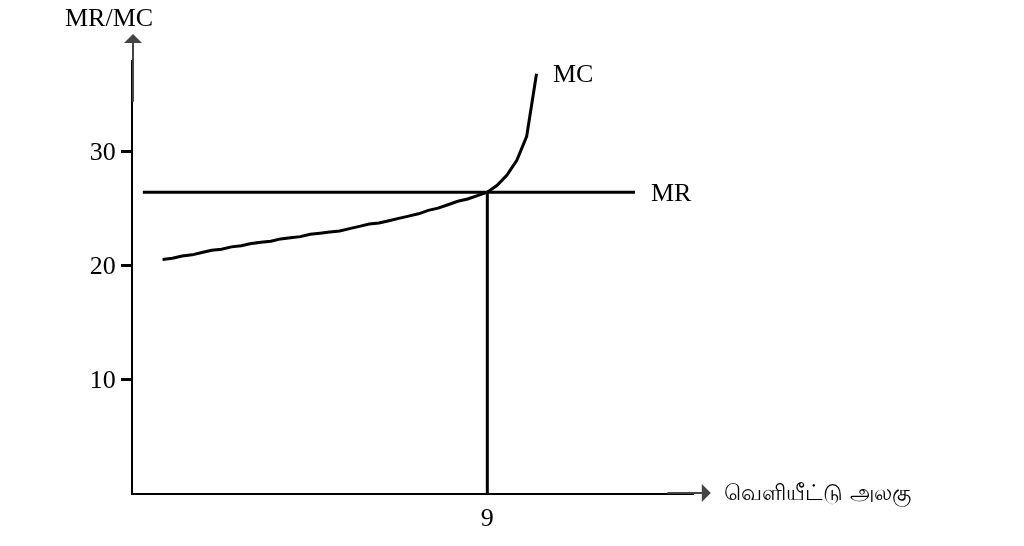 This screenshot has width=1024, height=546. Describe the element at coordinates (672, 192) in the screenshot. I see `series-label: MR` at that location.